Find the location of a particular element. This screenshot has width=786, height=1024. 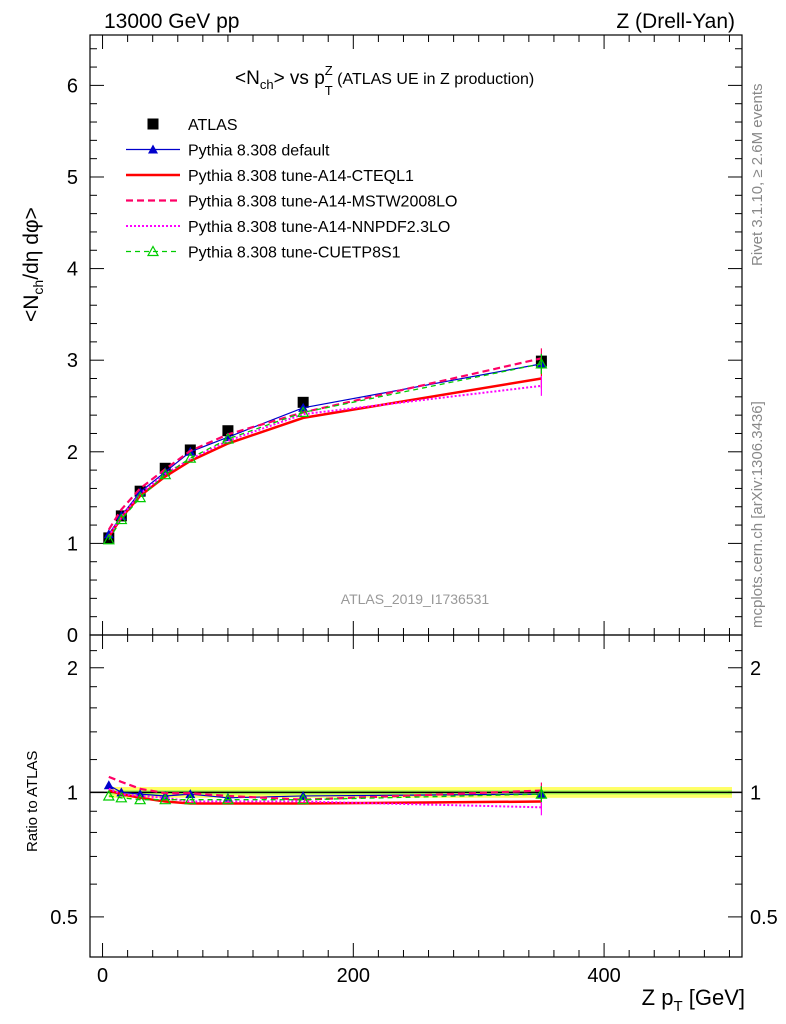

main-y-axis-label: <Nch/dη dφ> is located at coordinates (33, 264).